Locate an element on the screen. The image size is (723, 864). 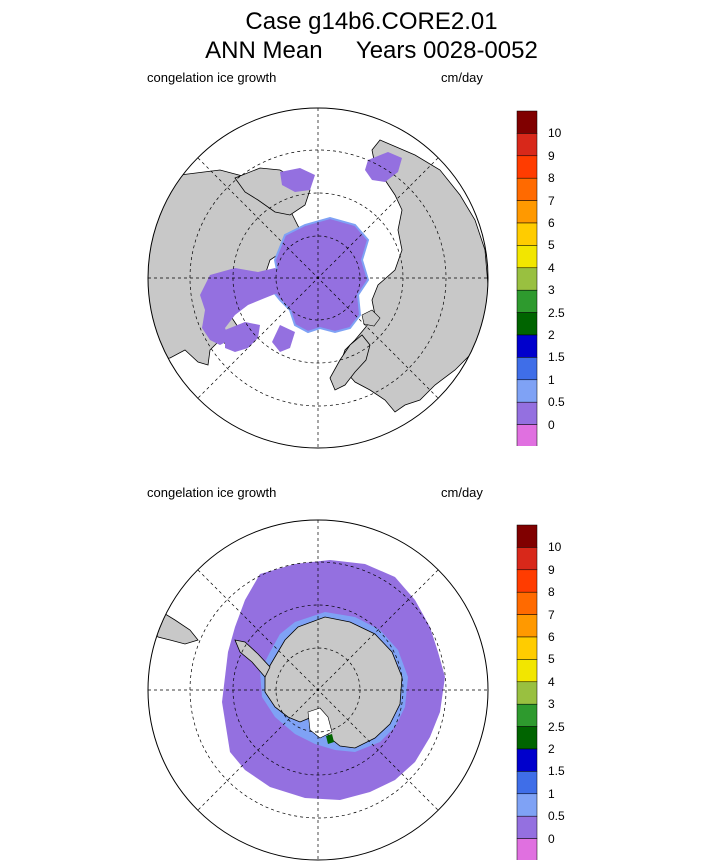
nh-colorbar-tick-label: 9 is located at coordinates (551, 155).